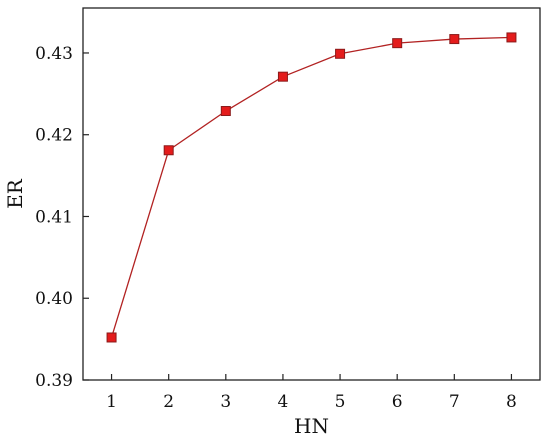 This screenshot has width=550, height=445. What do you see at coordinates (54, 299) in the screenshot?
I see `y-tick-label: 0.40` at bounding box center [54, 299].